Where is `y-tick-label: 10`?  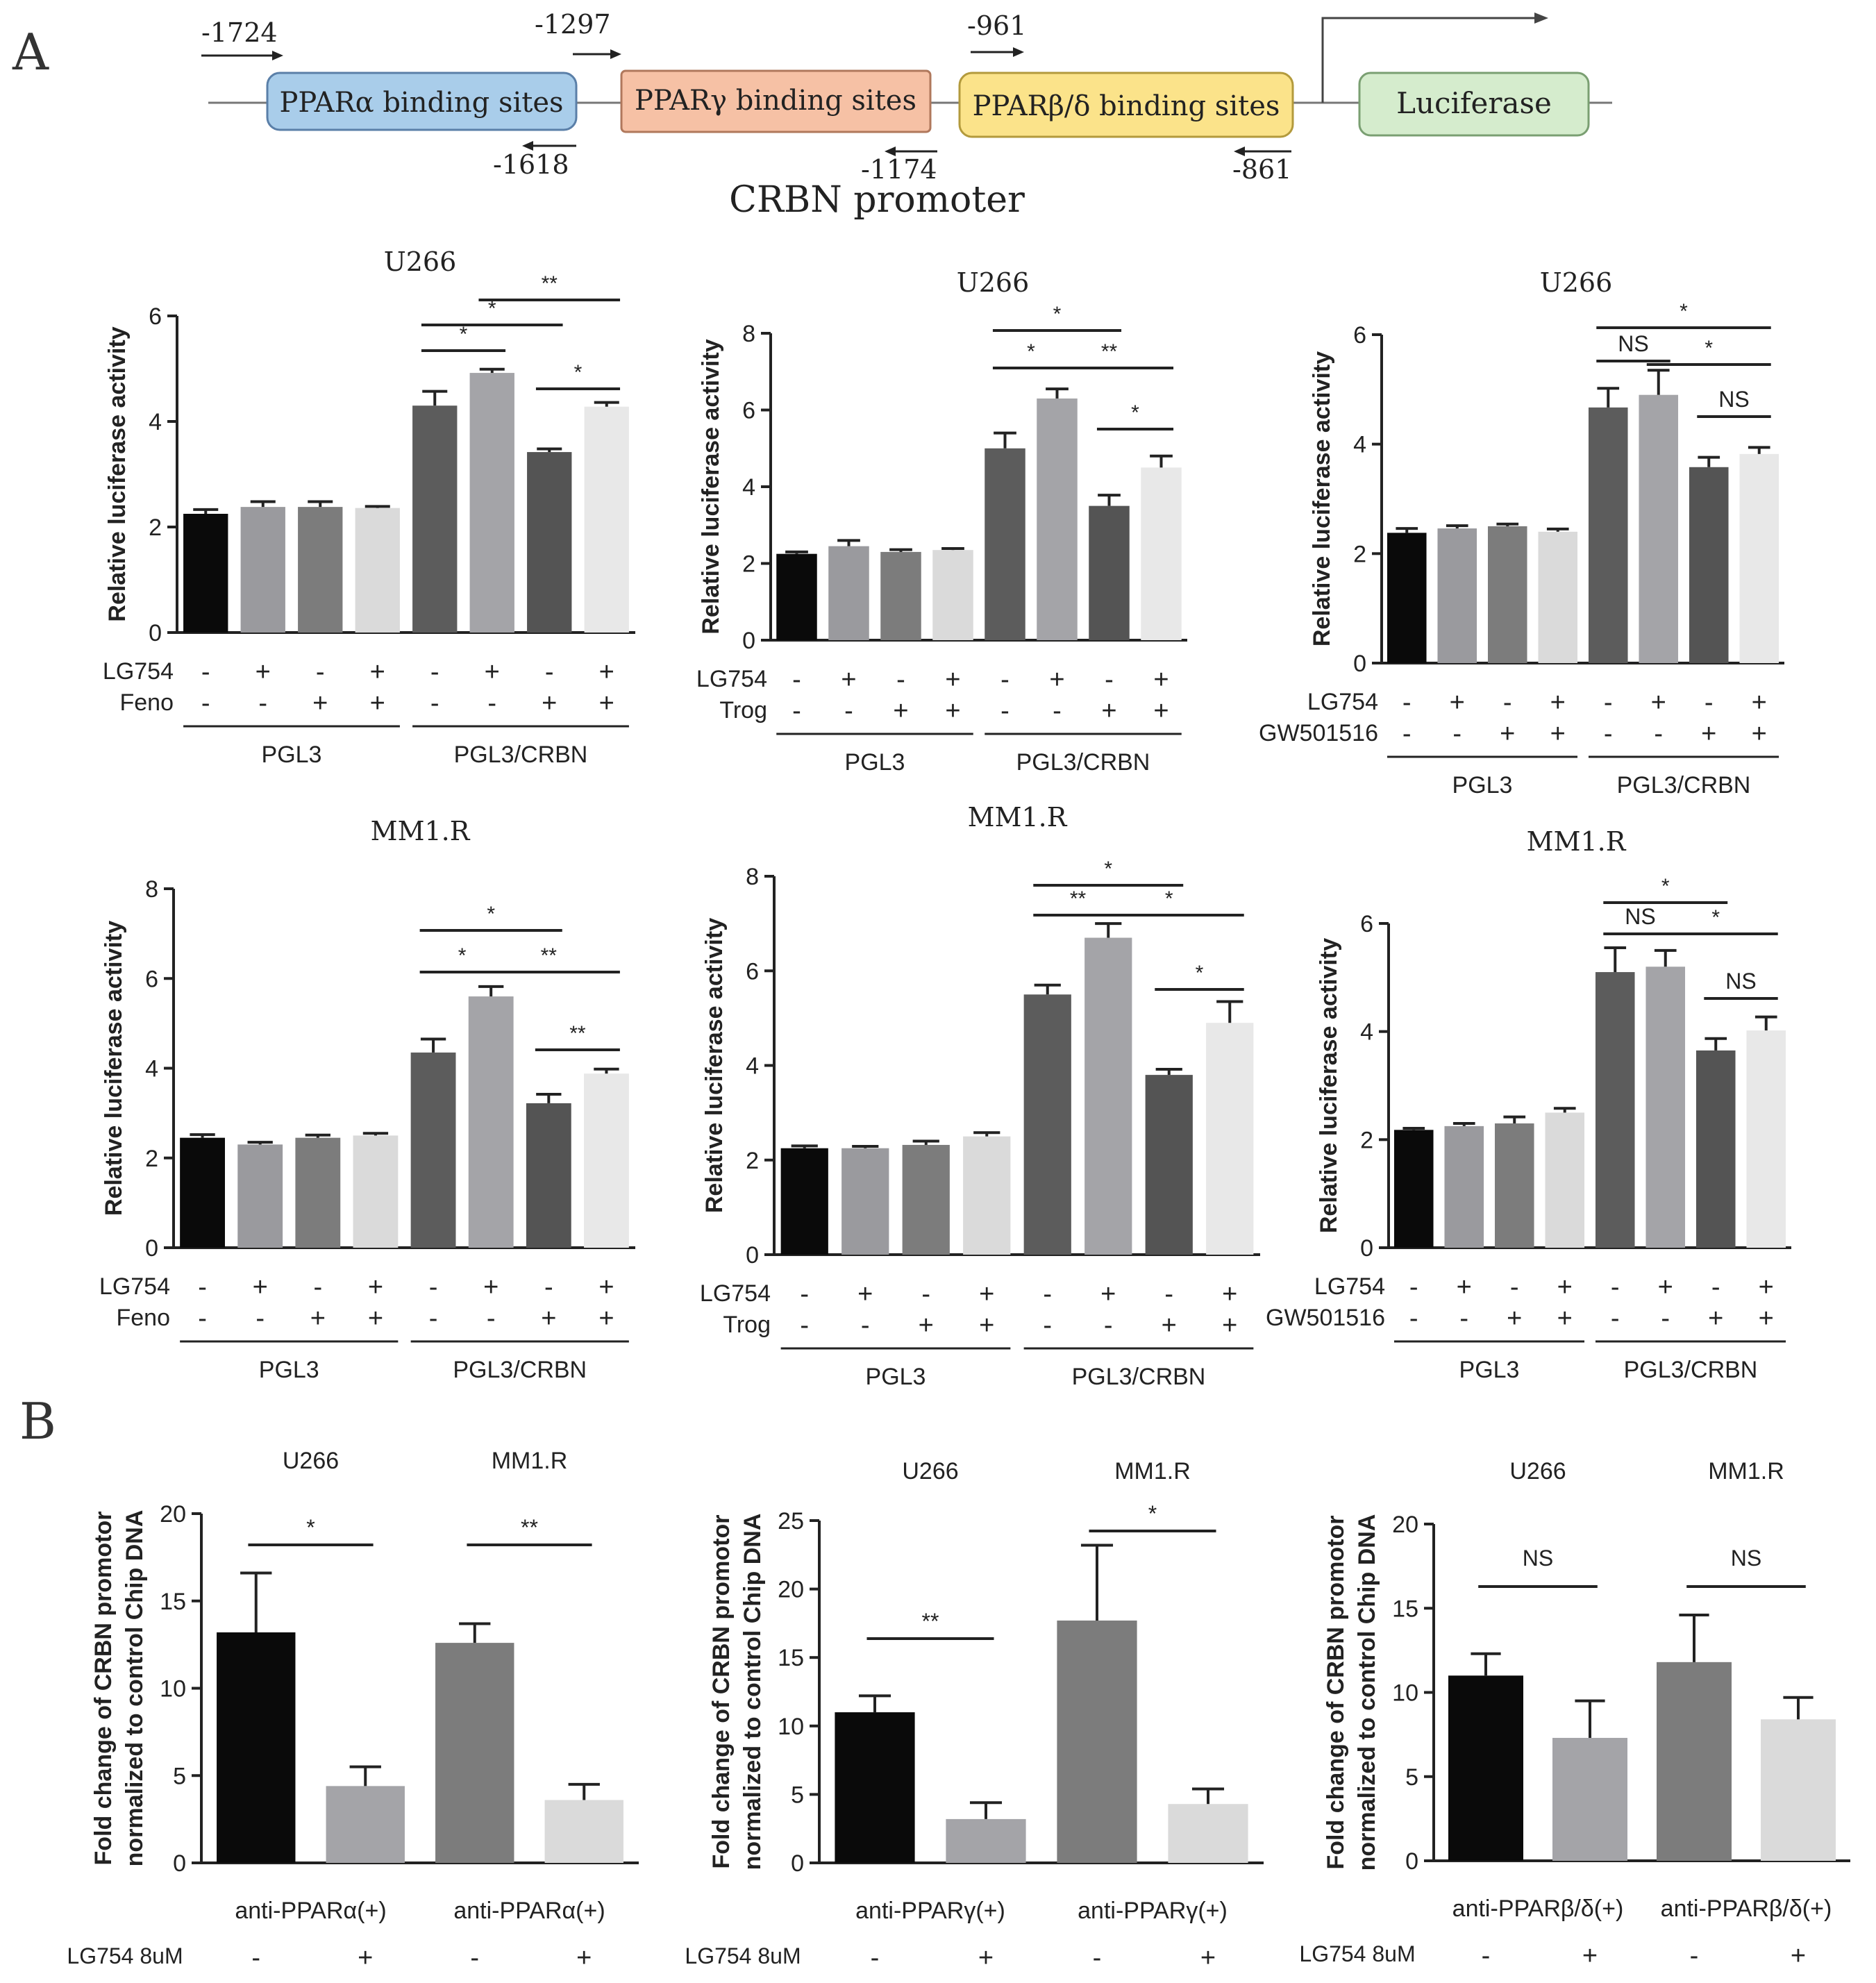
y-tick-label: 10 is located at coordinates (791, 1727).